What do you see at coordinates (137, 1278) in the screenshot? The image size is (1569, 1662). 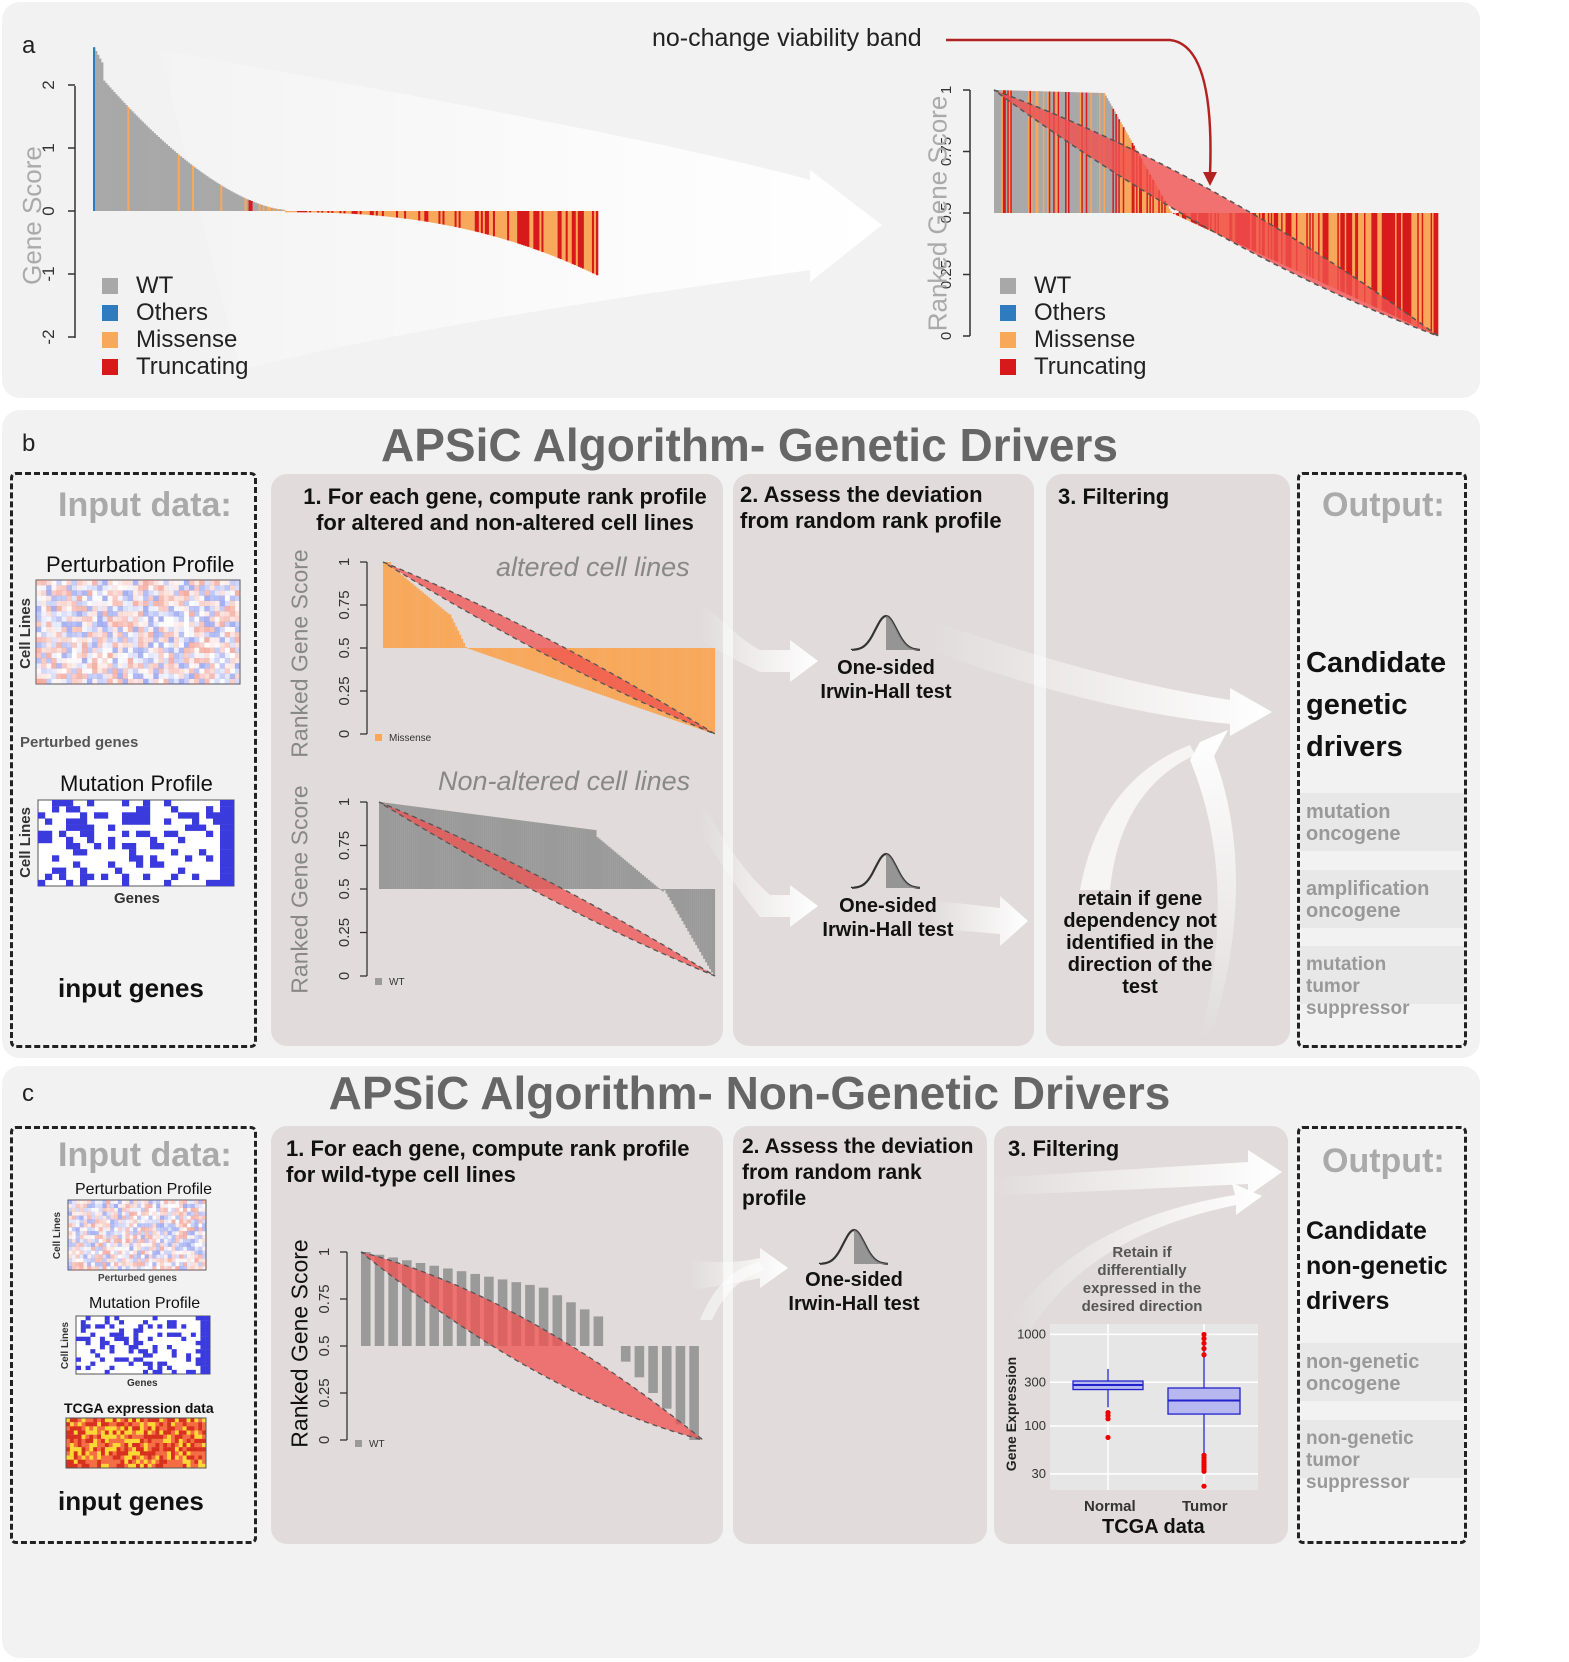 I see `perturbed-genes-label: Perturbed genes` at bounding box center [137, 1278].